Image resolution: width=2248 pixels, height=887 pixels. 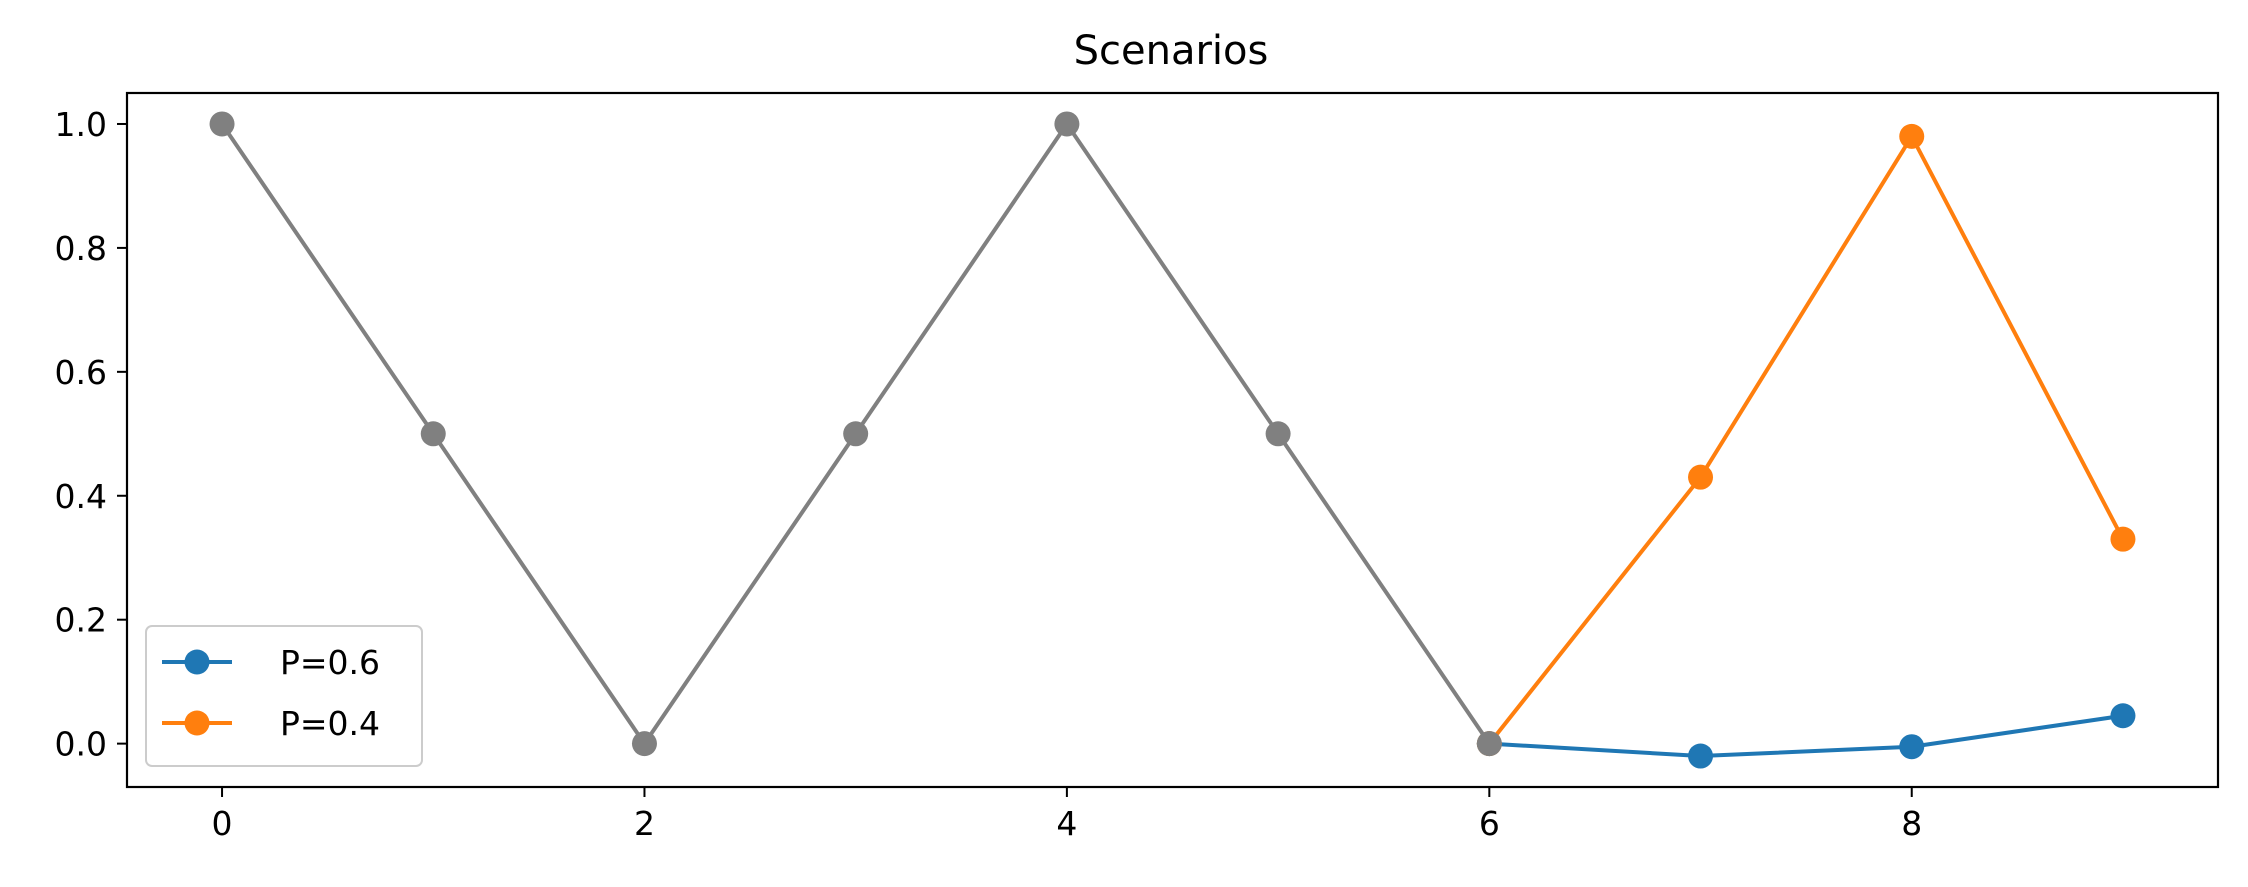 What do you see at coordinates (330, 662) in the screenshot?
I see `legend-label-1: P=0.6` at bounding box center [330, 662].